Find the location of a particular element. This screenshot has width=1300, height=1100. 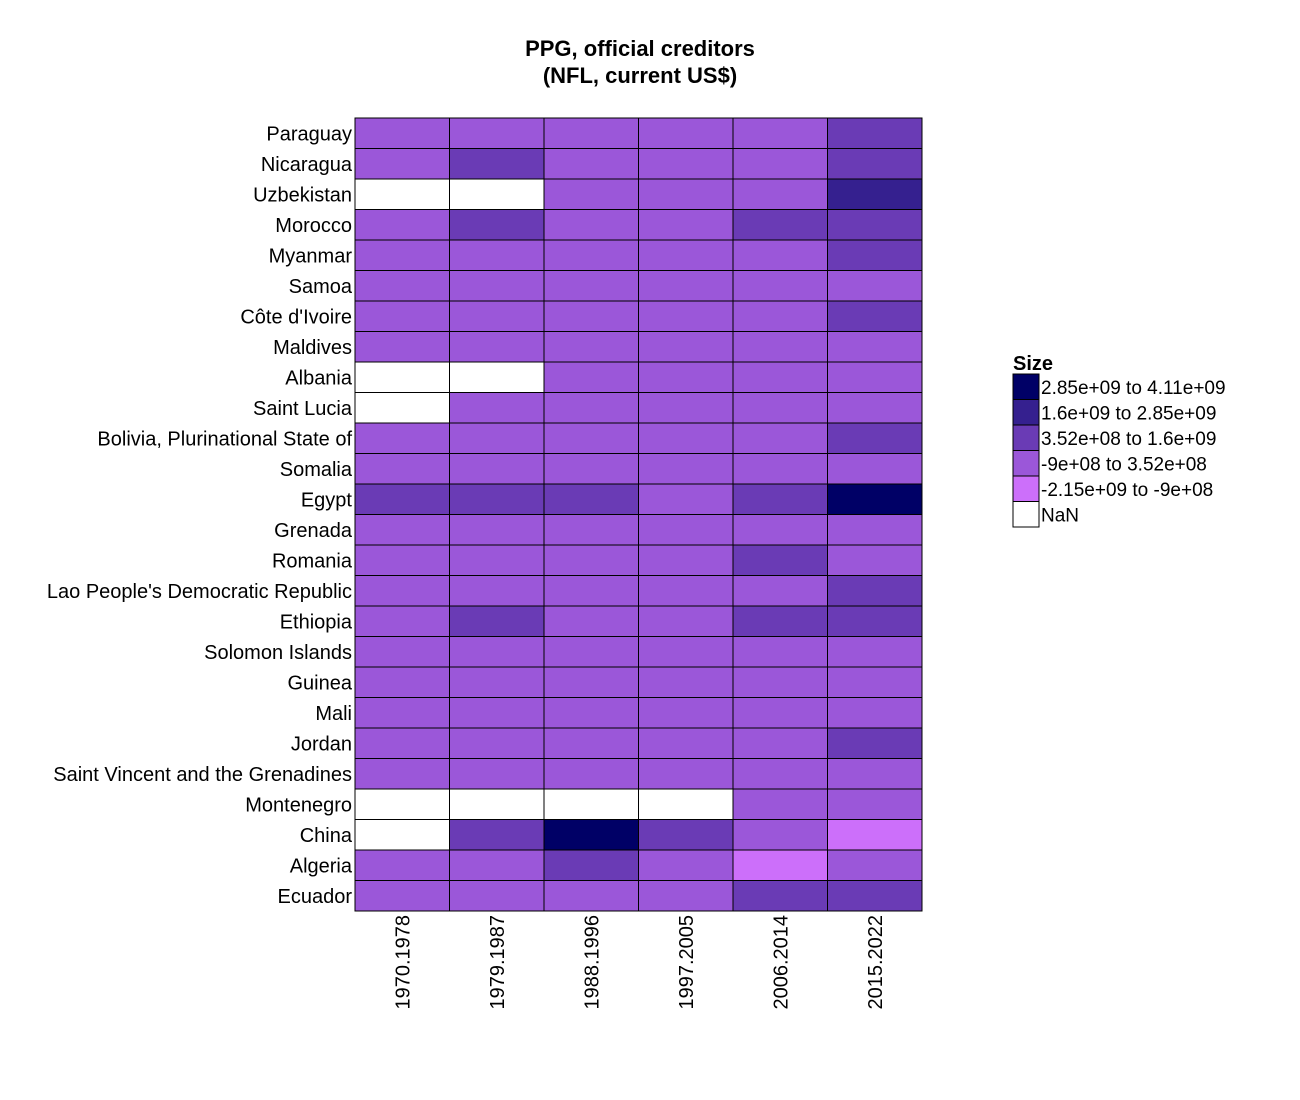

heatmap-cell-paraguay-1979-1987 is located at coordinates (497, 133).